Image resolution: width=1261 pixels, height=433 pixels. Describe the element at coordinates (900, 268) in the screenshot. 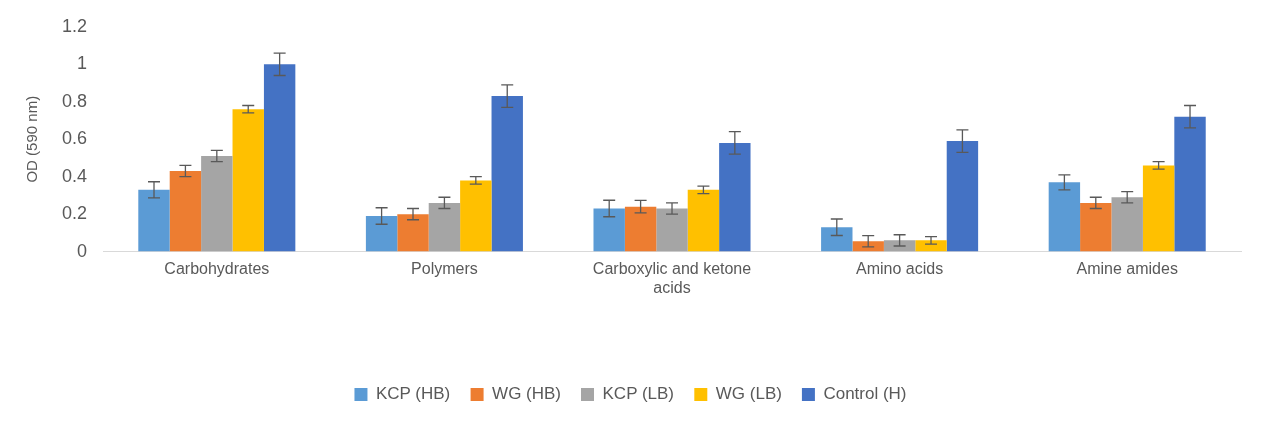

I see `x-tick-label: Amino acids` at that location.